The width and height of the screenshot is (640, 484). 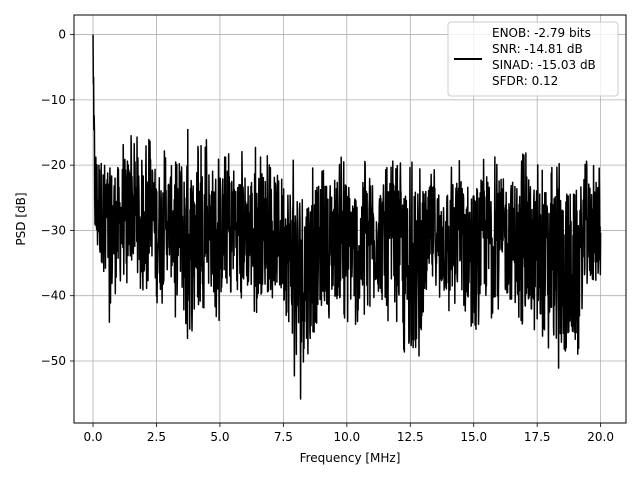 I want to click on y-tick-label: −20, so click(x=53, y=165).